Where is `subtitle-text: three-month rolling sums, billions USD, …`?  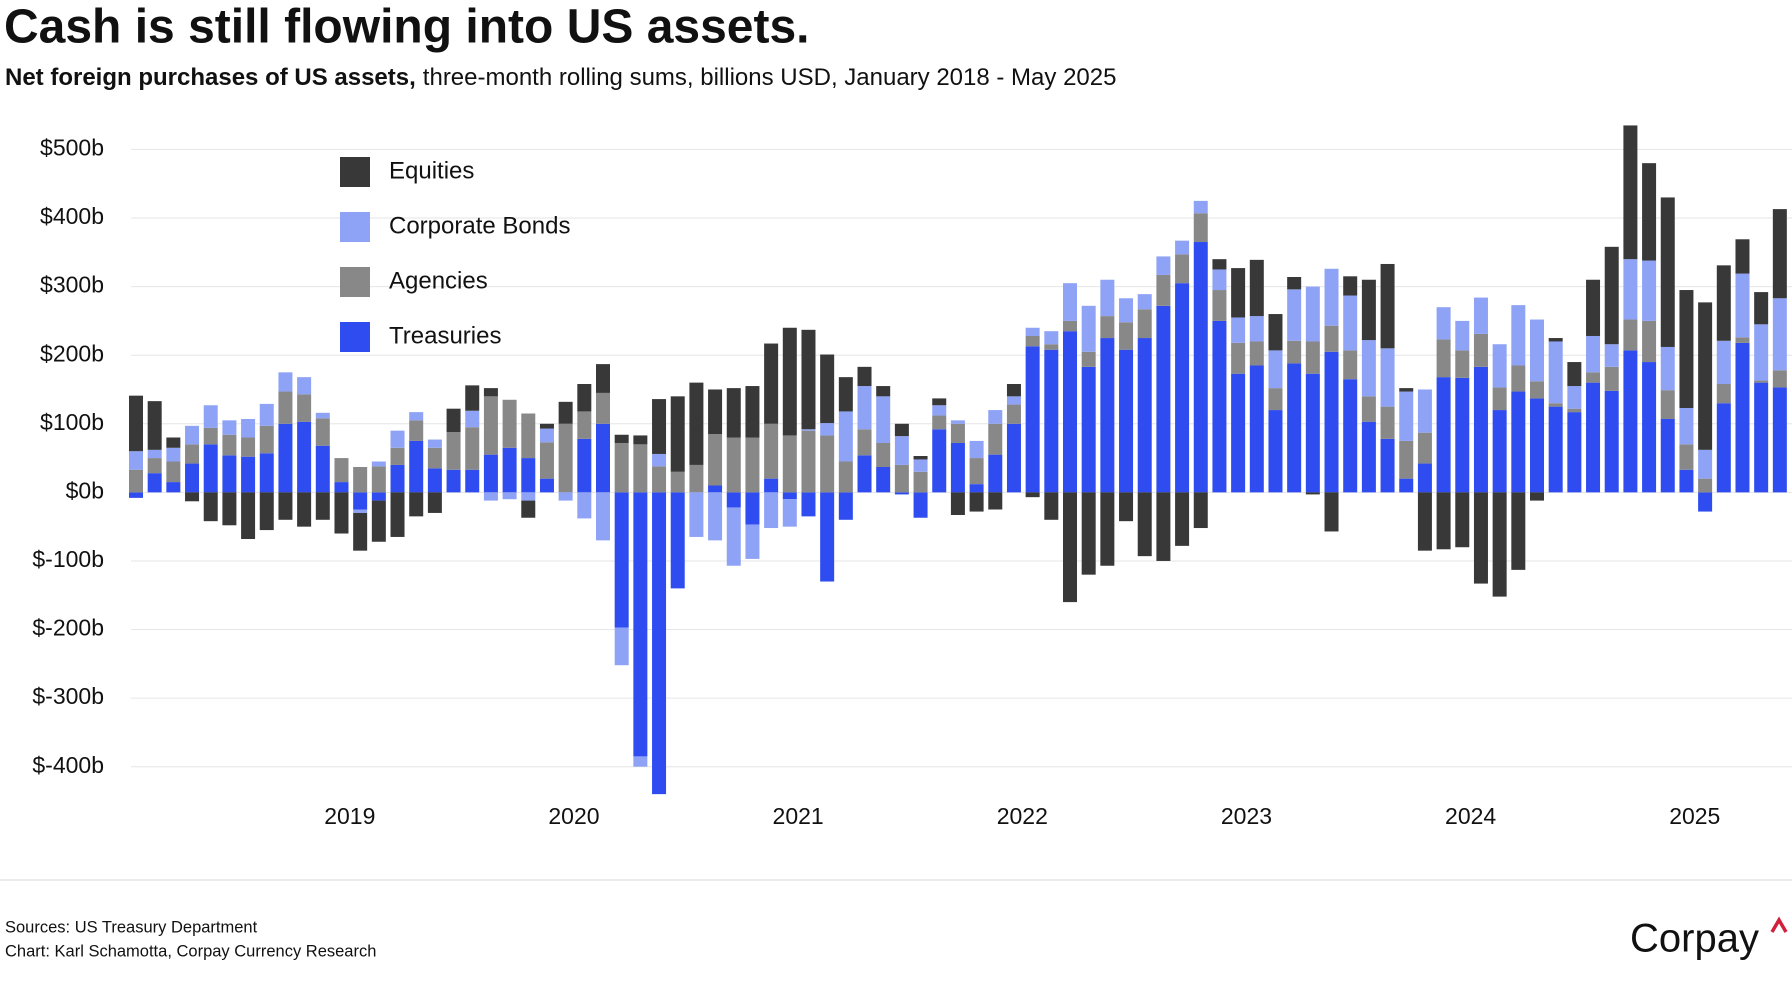 subtitle-text: three-month rolling sums, billions USD, … is located at coordinates (770, 77).